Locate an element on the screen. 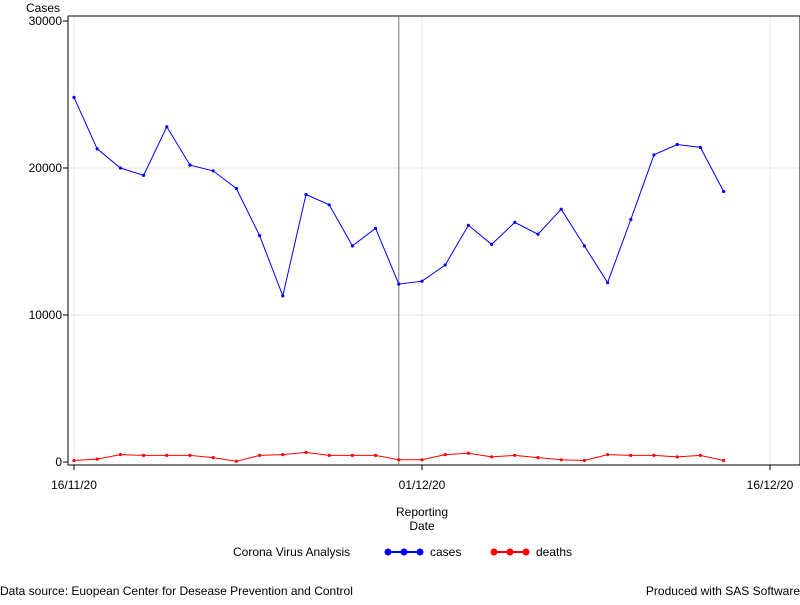  y-axis-label: Cases is located at coordinates (43, 8).